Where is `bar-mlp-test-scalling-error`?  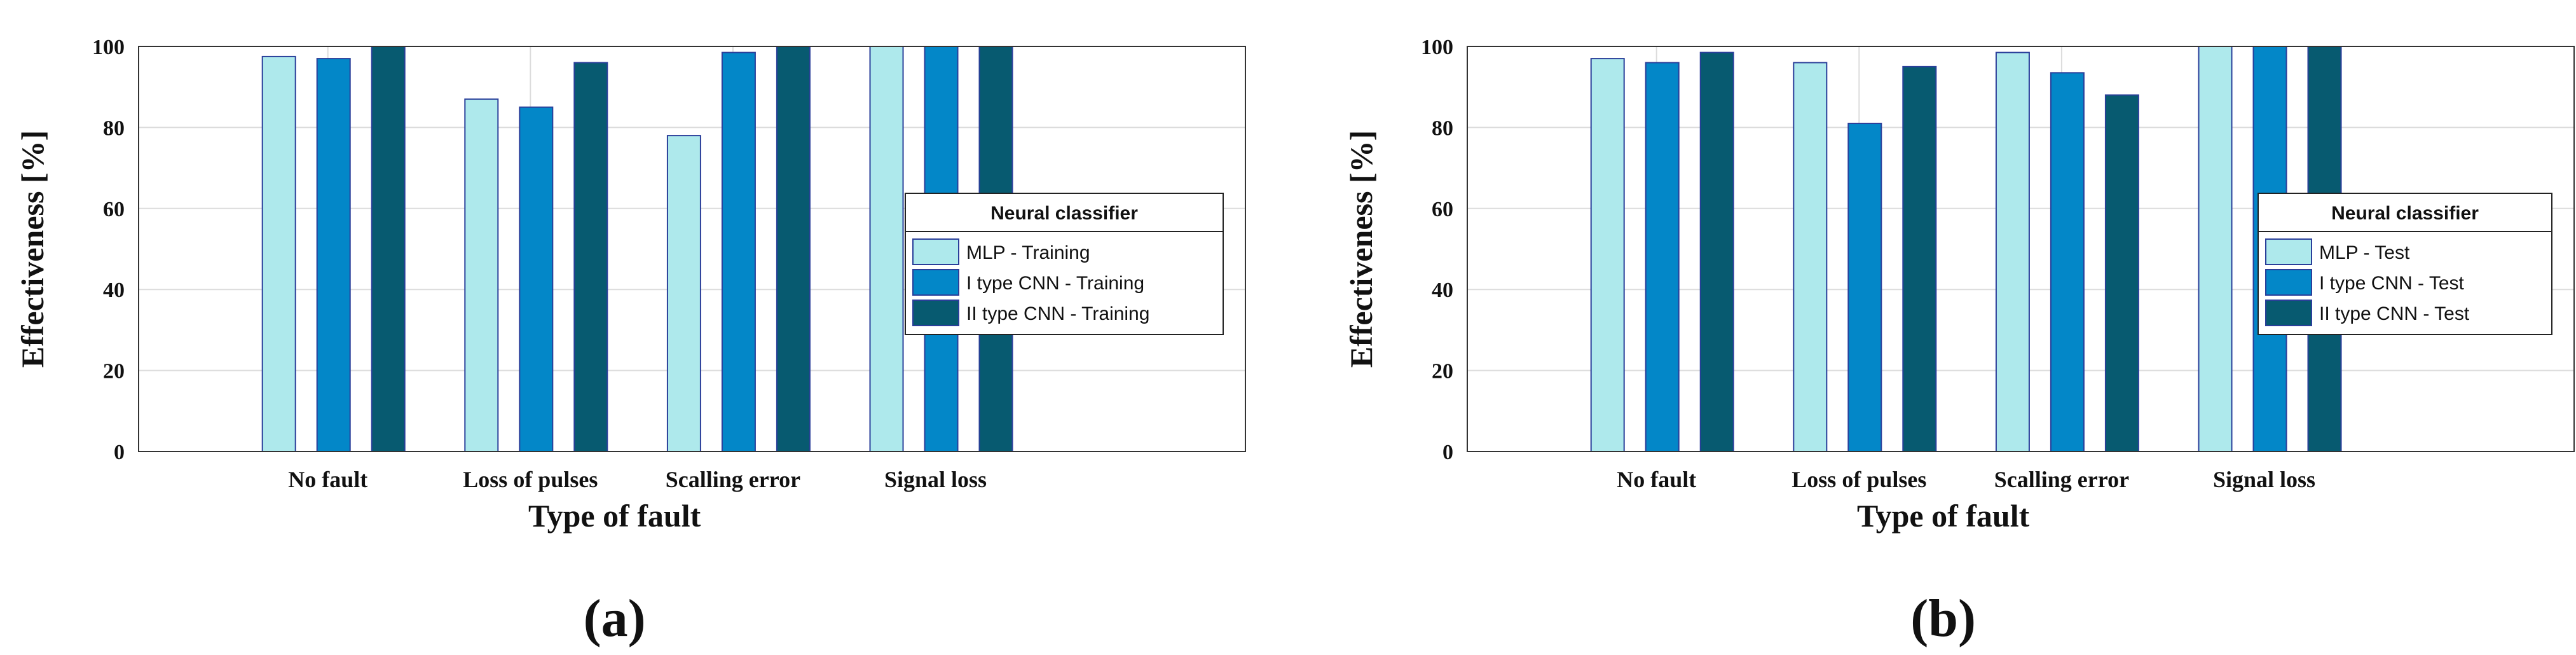 bar-mlp-test-scalling-error is located at coordinates (2013, 253).